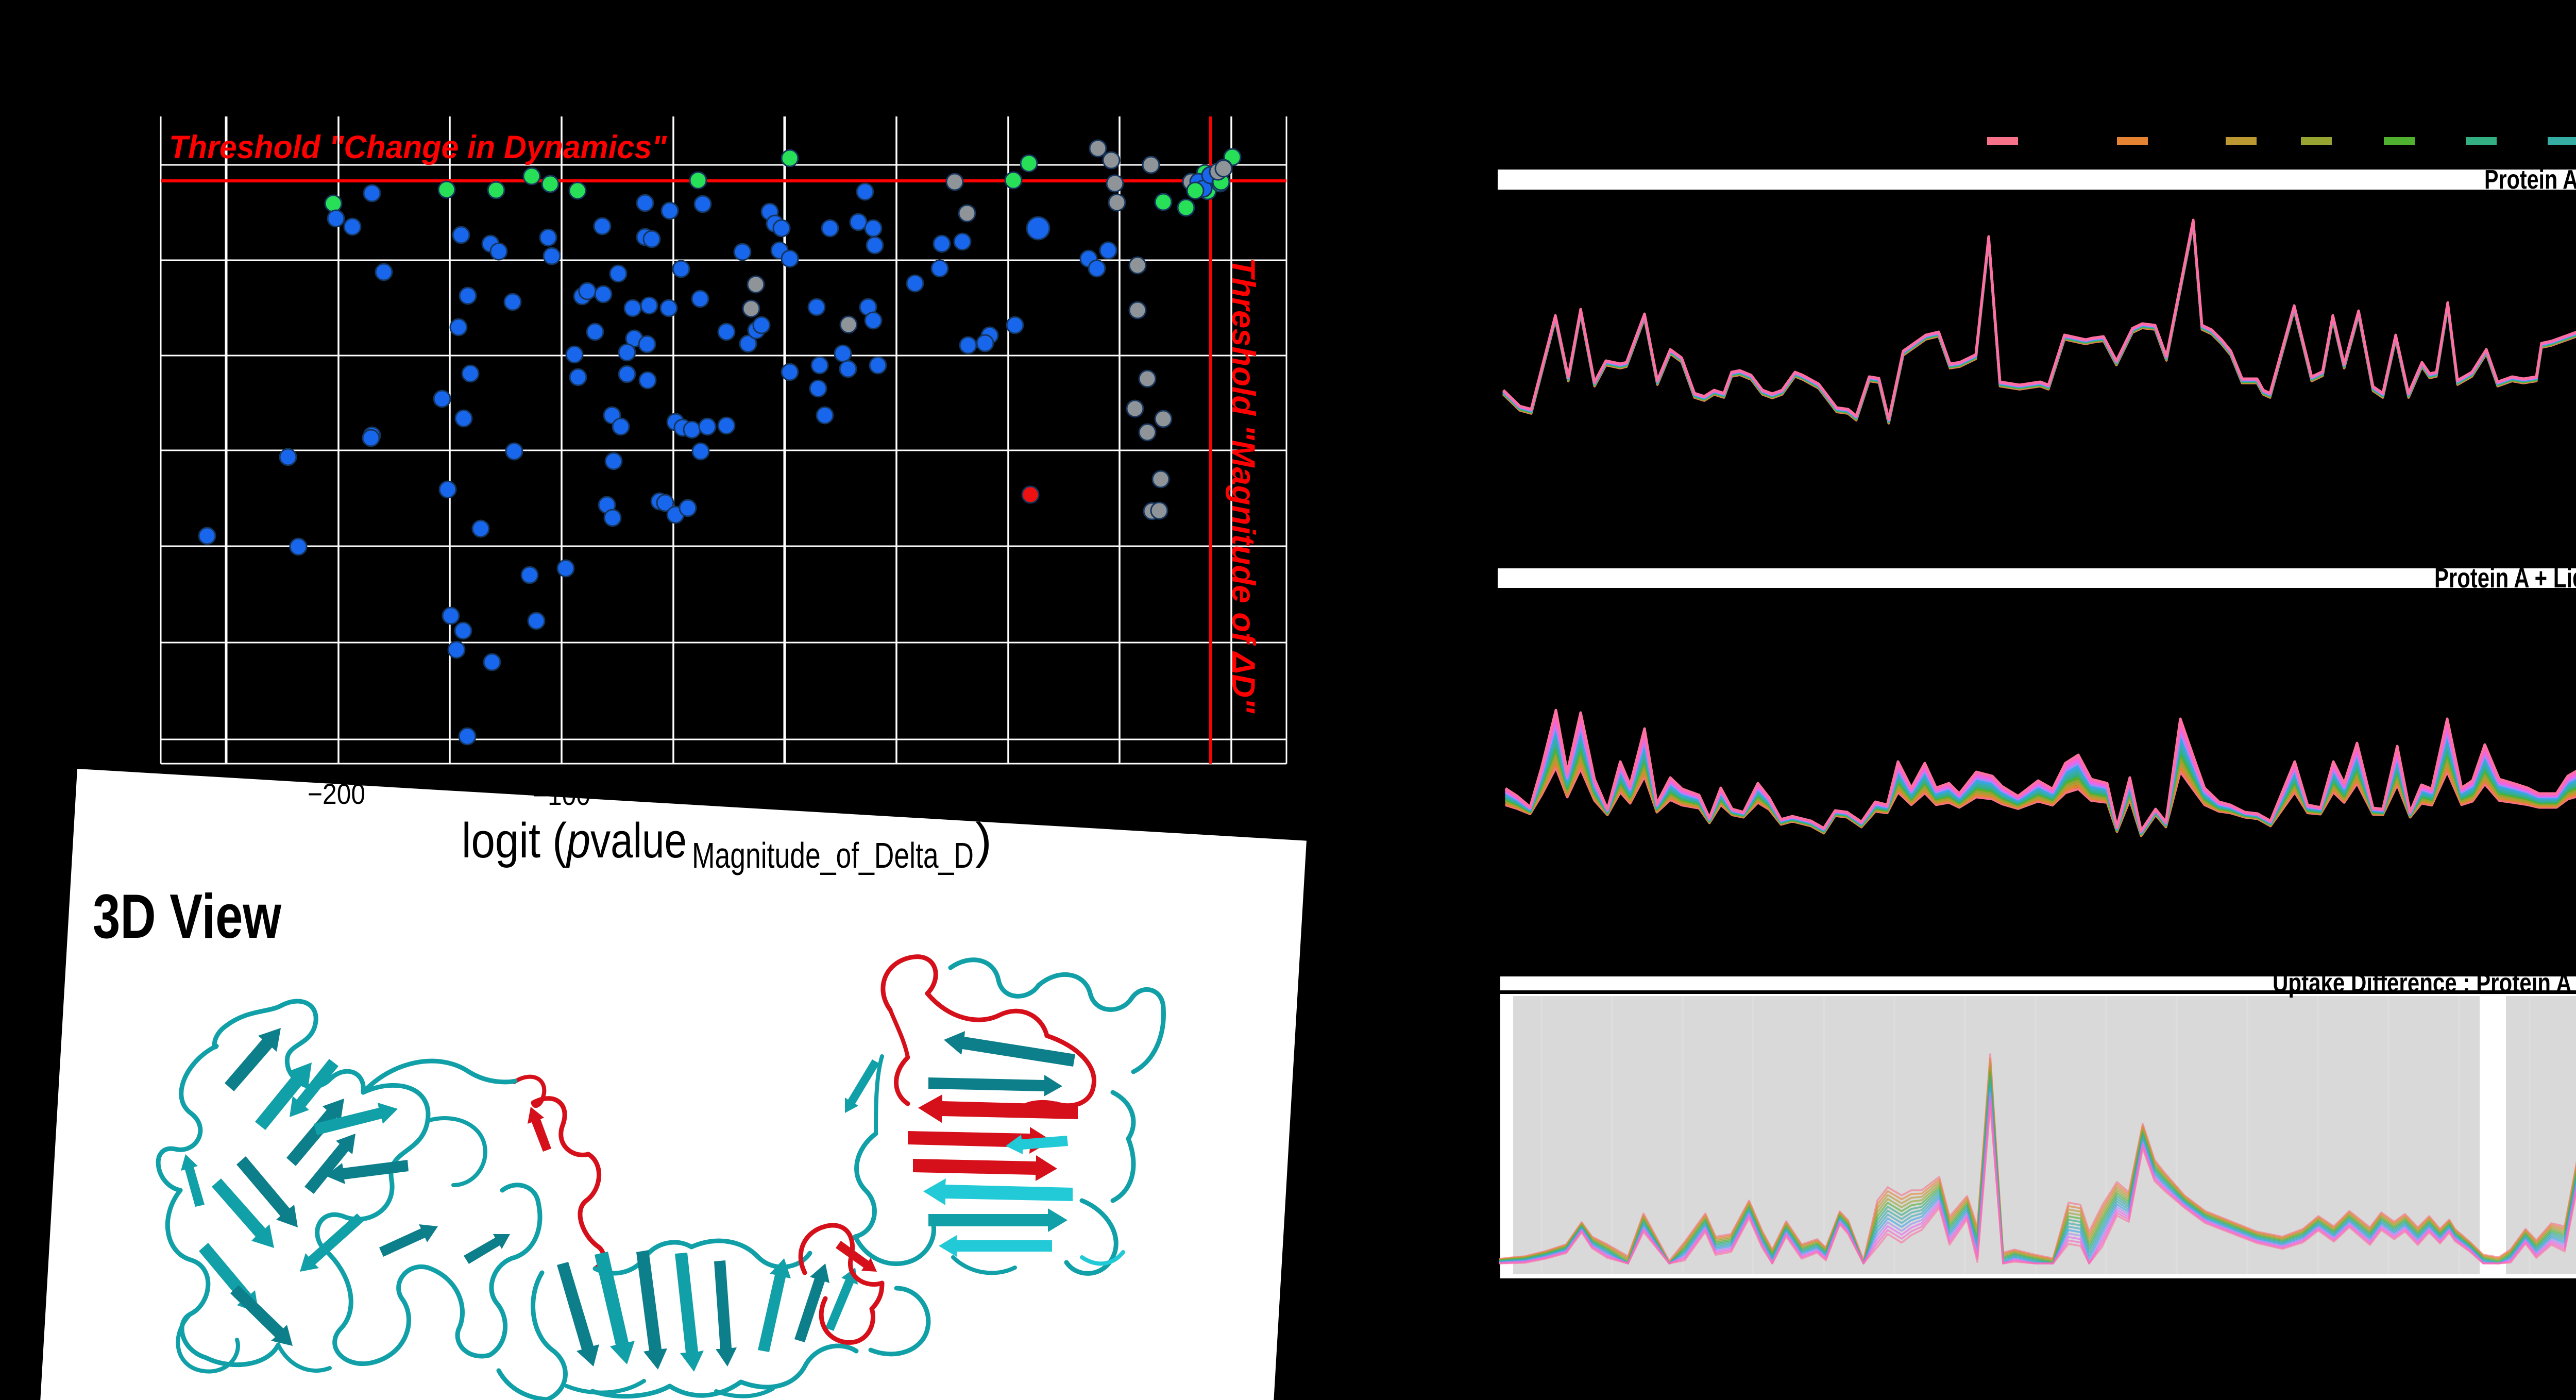  I want to click on svg-text: 3D View, so click(187, 916).